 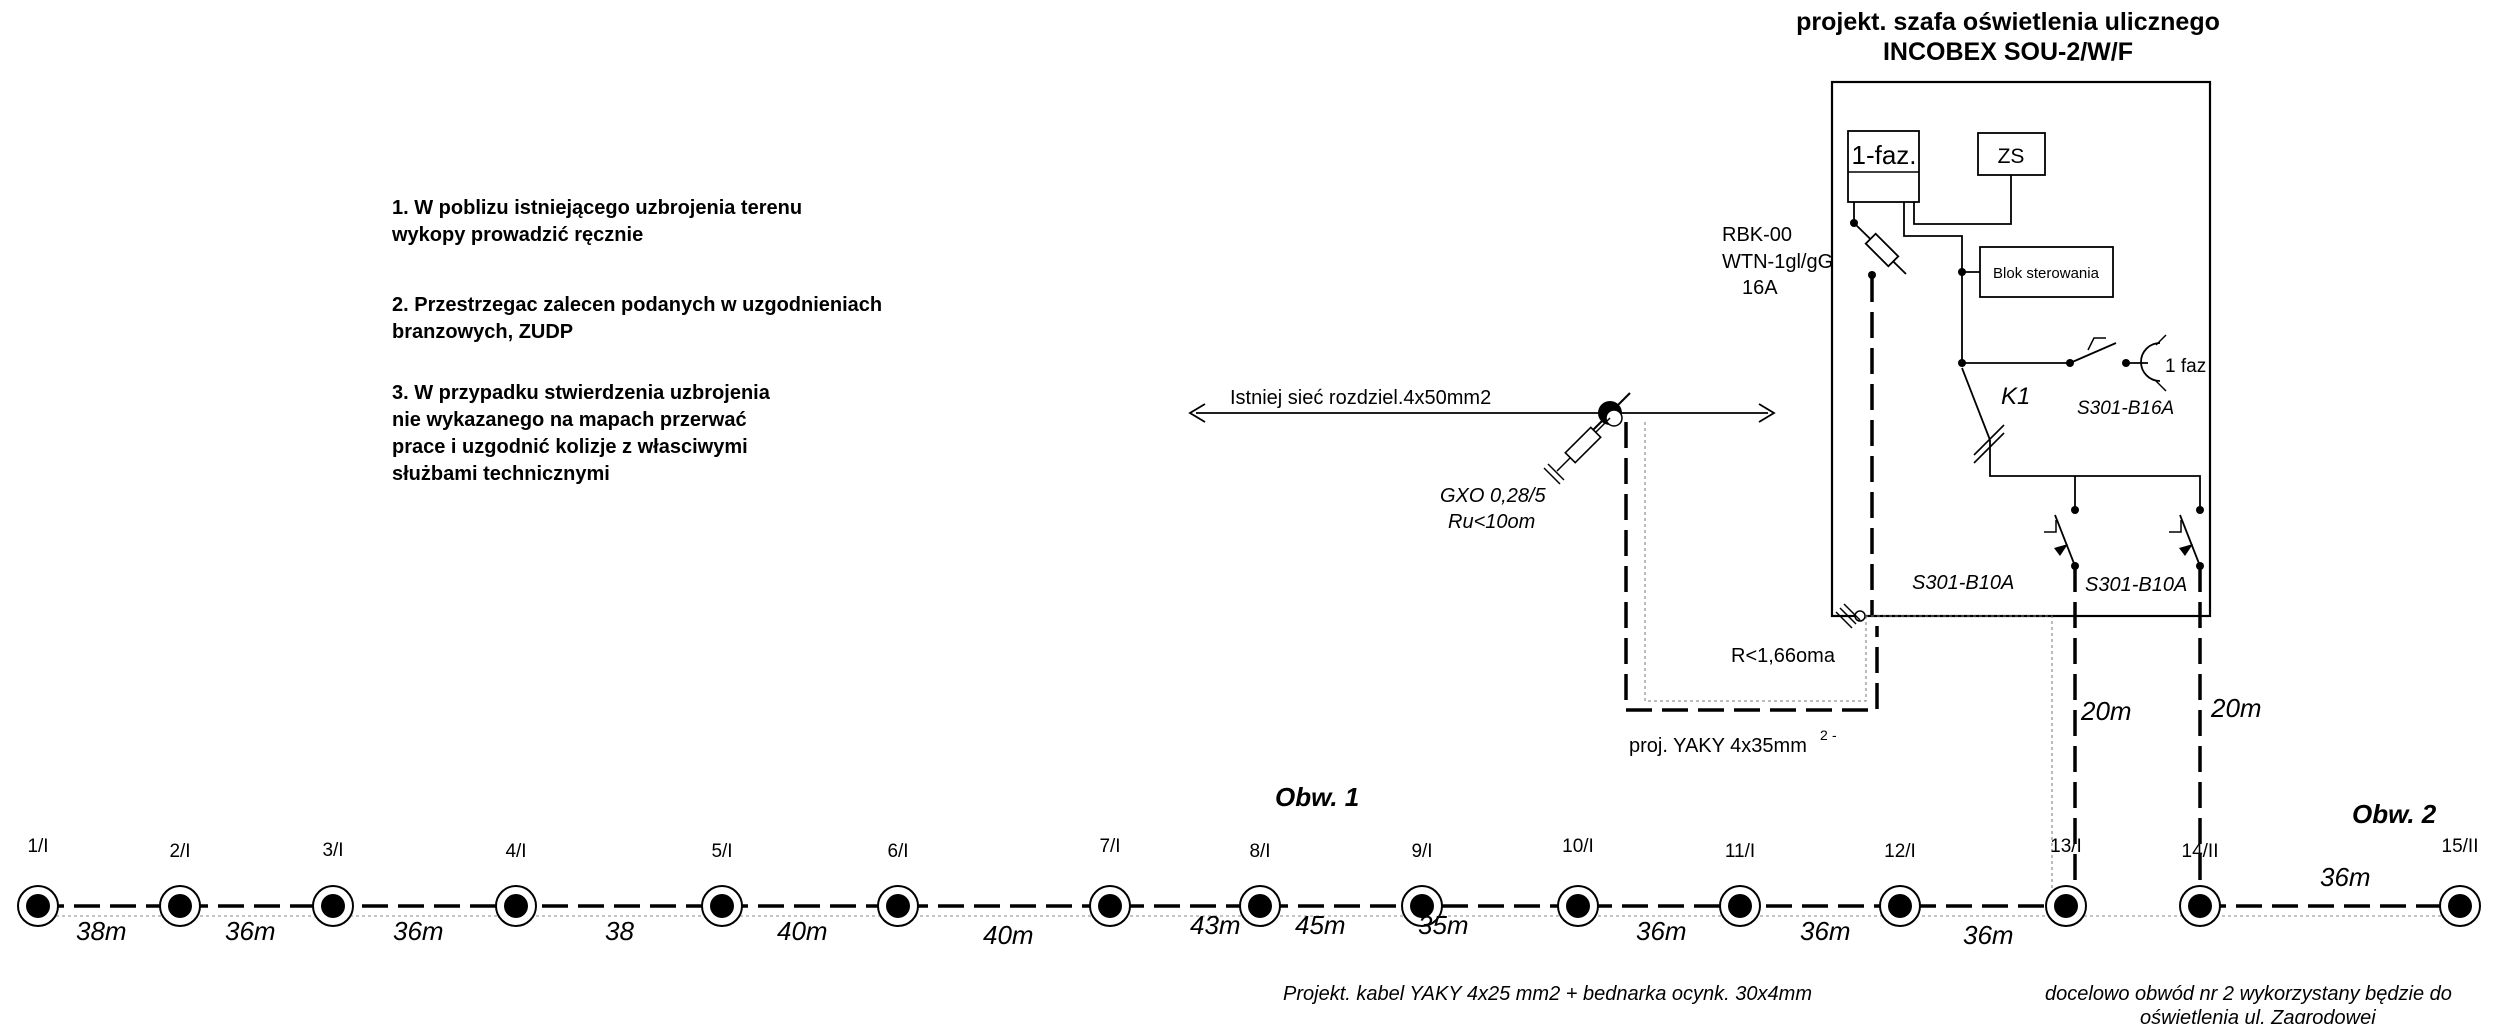 What do you see at coordinates (1491, 522) in the screenshot?
I see `gxo-resistance: Ru<10om` at bounding box center [1491, 522].